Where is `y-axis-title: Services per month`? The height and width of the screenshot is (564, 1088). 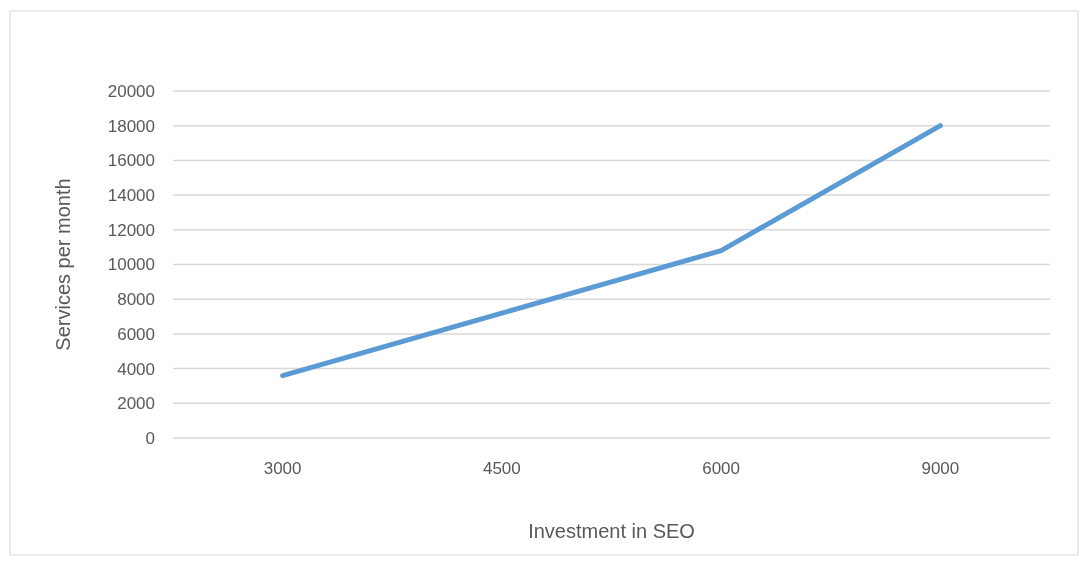 y-axis-title: Services per month is located at coordinates (63, 264).